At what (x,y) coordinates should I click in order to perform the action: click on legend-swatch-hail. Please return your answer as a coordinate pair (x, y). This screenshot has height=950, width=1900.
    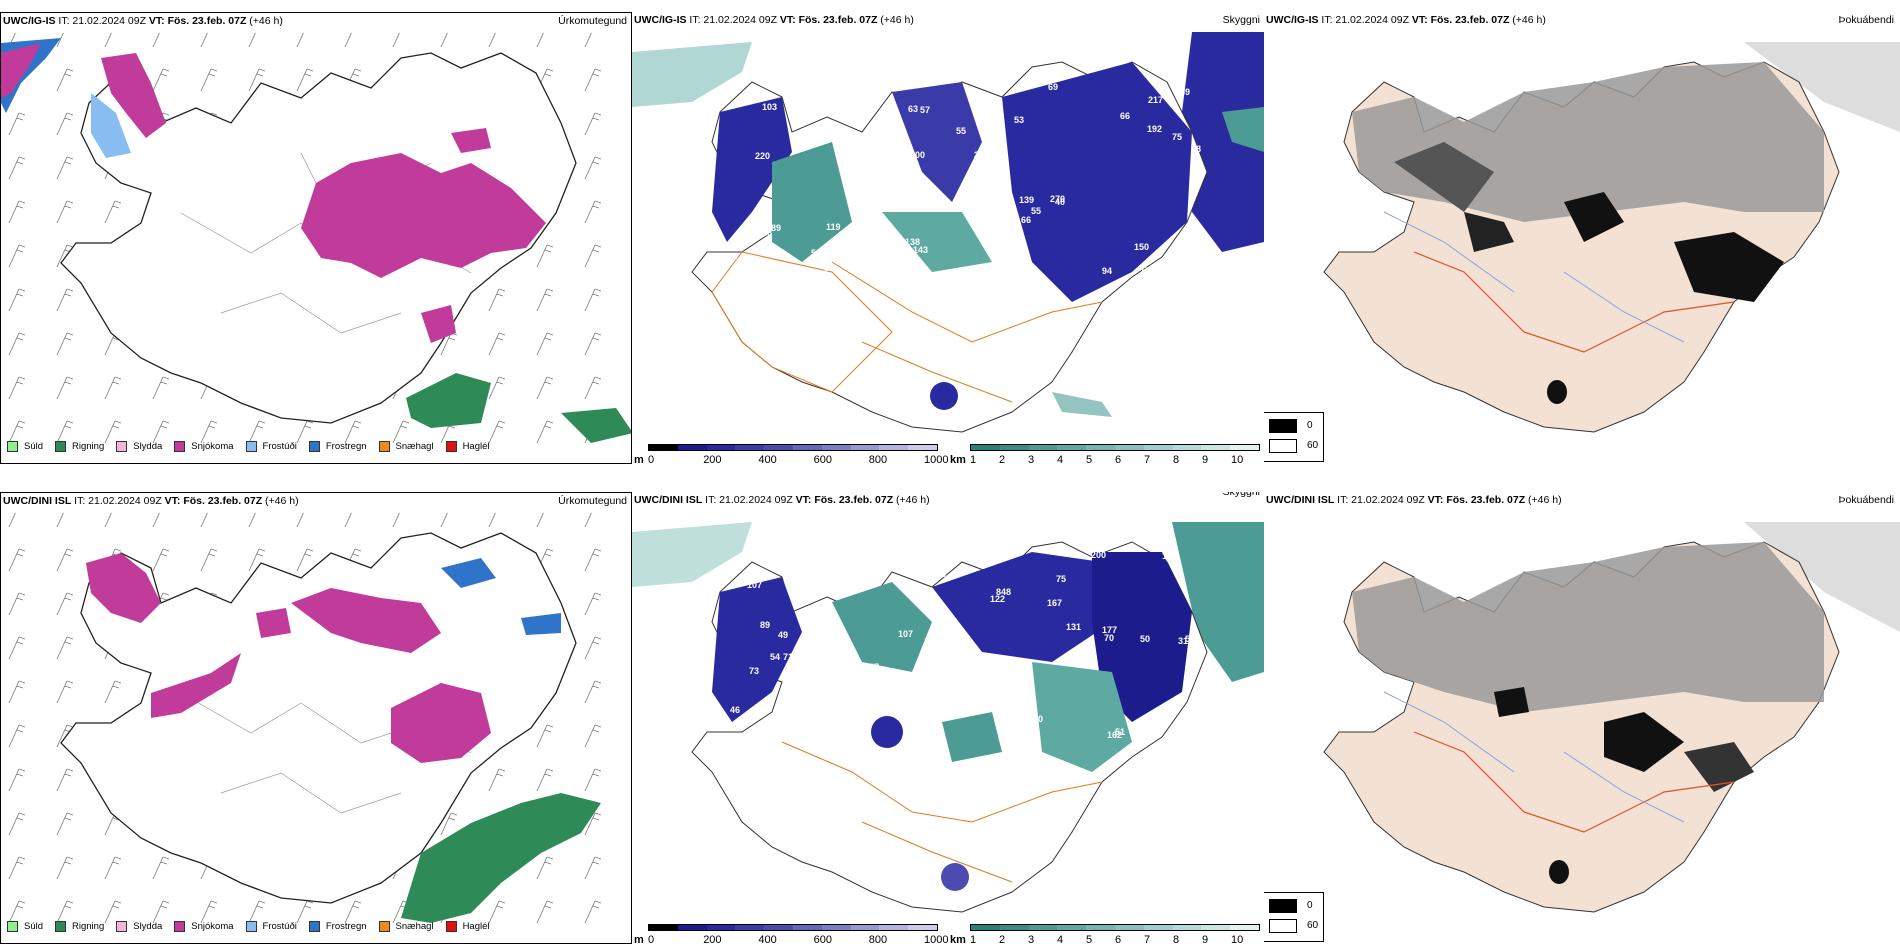
    Looking at the image, I should click on (451, 446).